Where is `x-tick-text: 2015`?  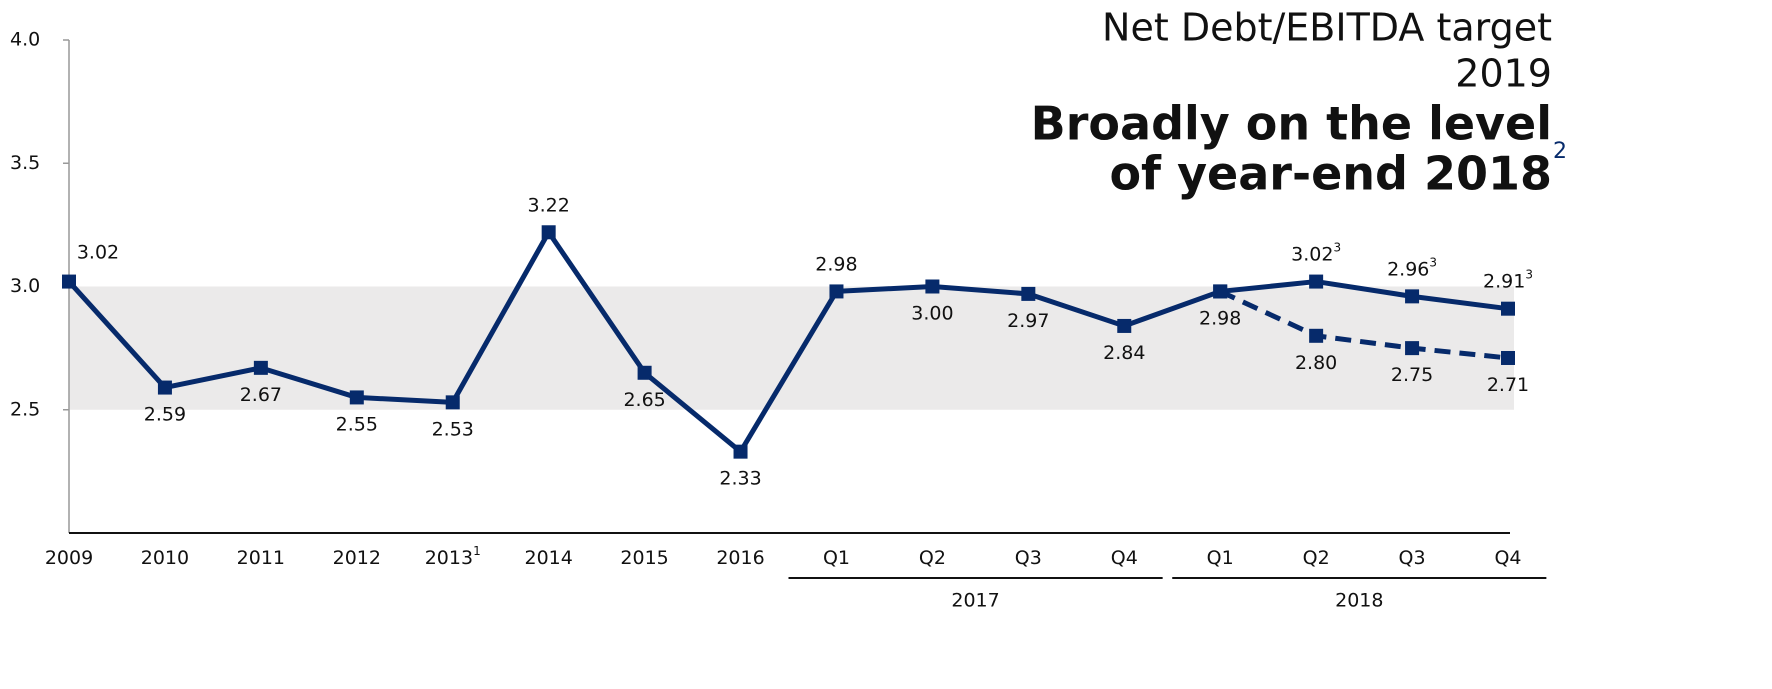
x-tick-text: 2015 is located at coordinates (644, 558).